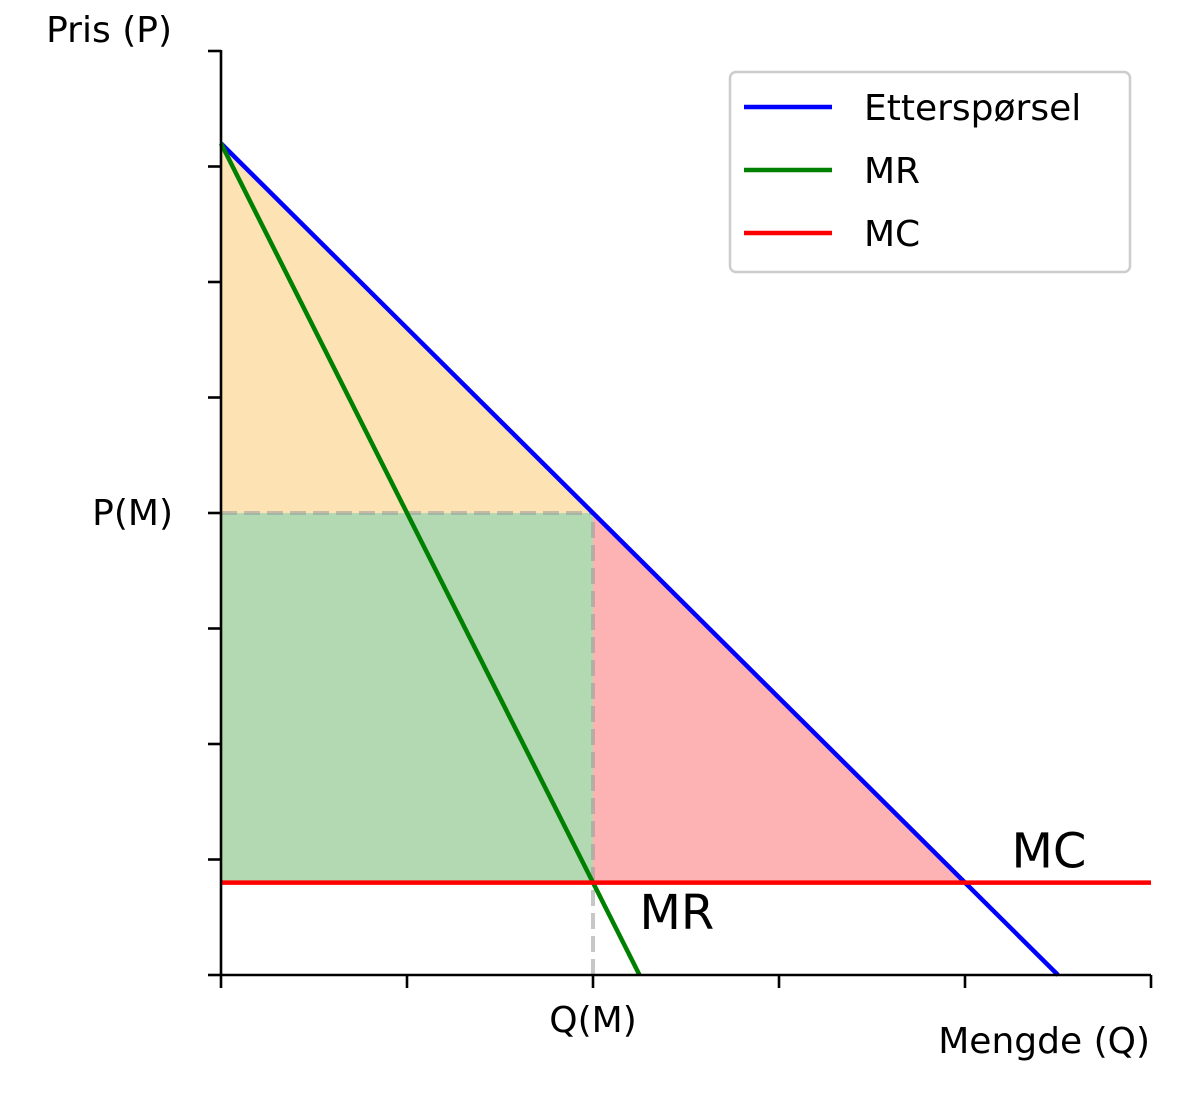  I want to click on y-ticks, so click(214, 513).